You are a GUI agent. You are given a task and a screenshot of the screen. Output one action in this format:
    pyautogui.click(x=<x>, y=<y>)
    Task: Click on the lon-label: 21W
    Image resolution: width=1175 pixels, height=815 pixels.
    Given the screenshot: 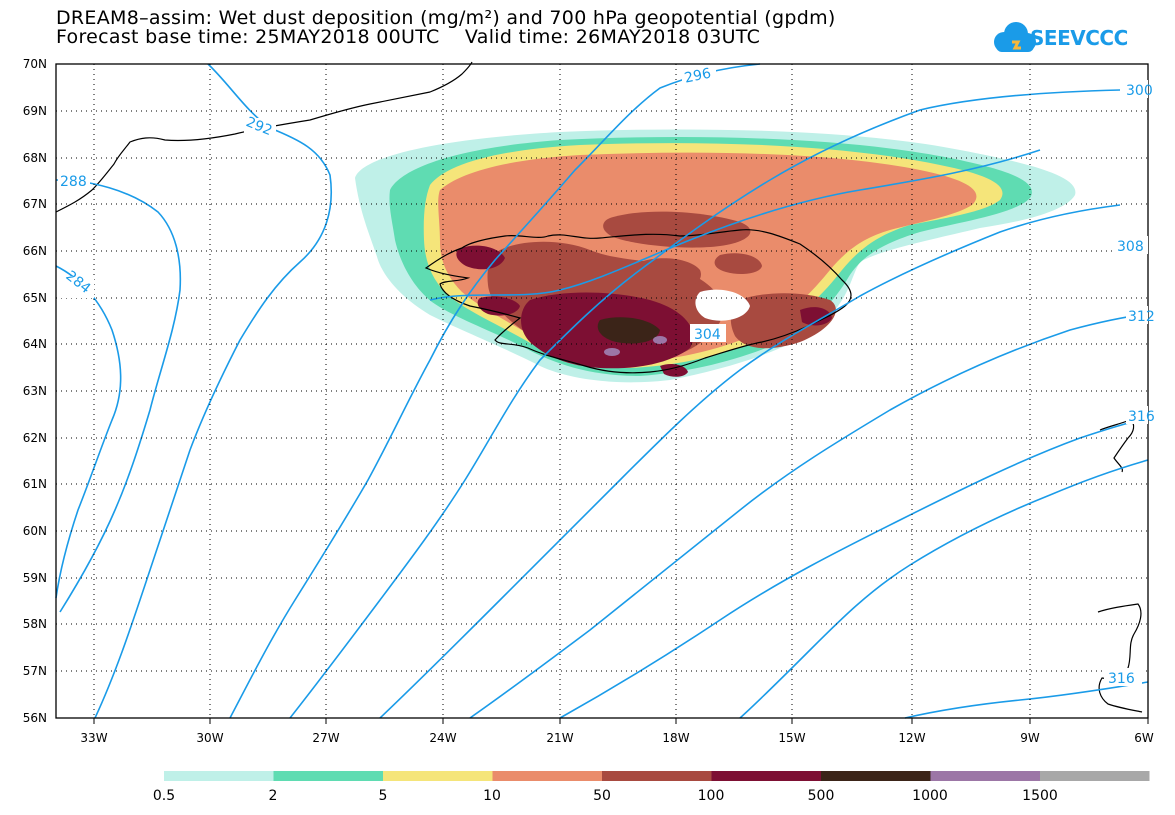 What is the action you would take?
    pyautogui.click(x=559, y=738)
    